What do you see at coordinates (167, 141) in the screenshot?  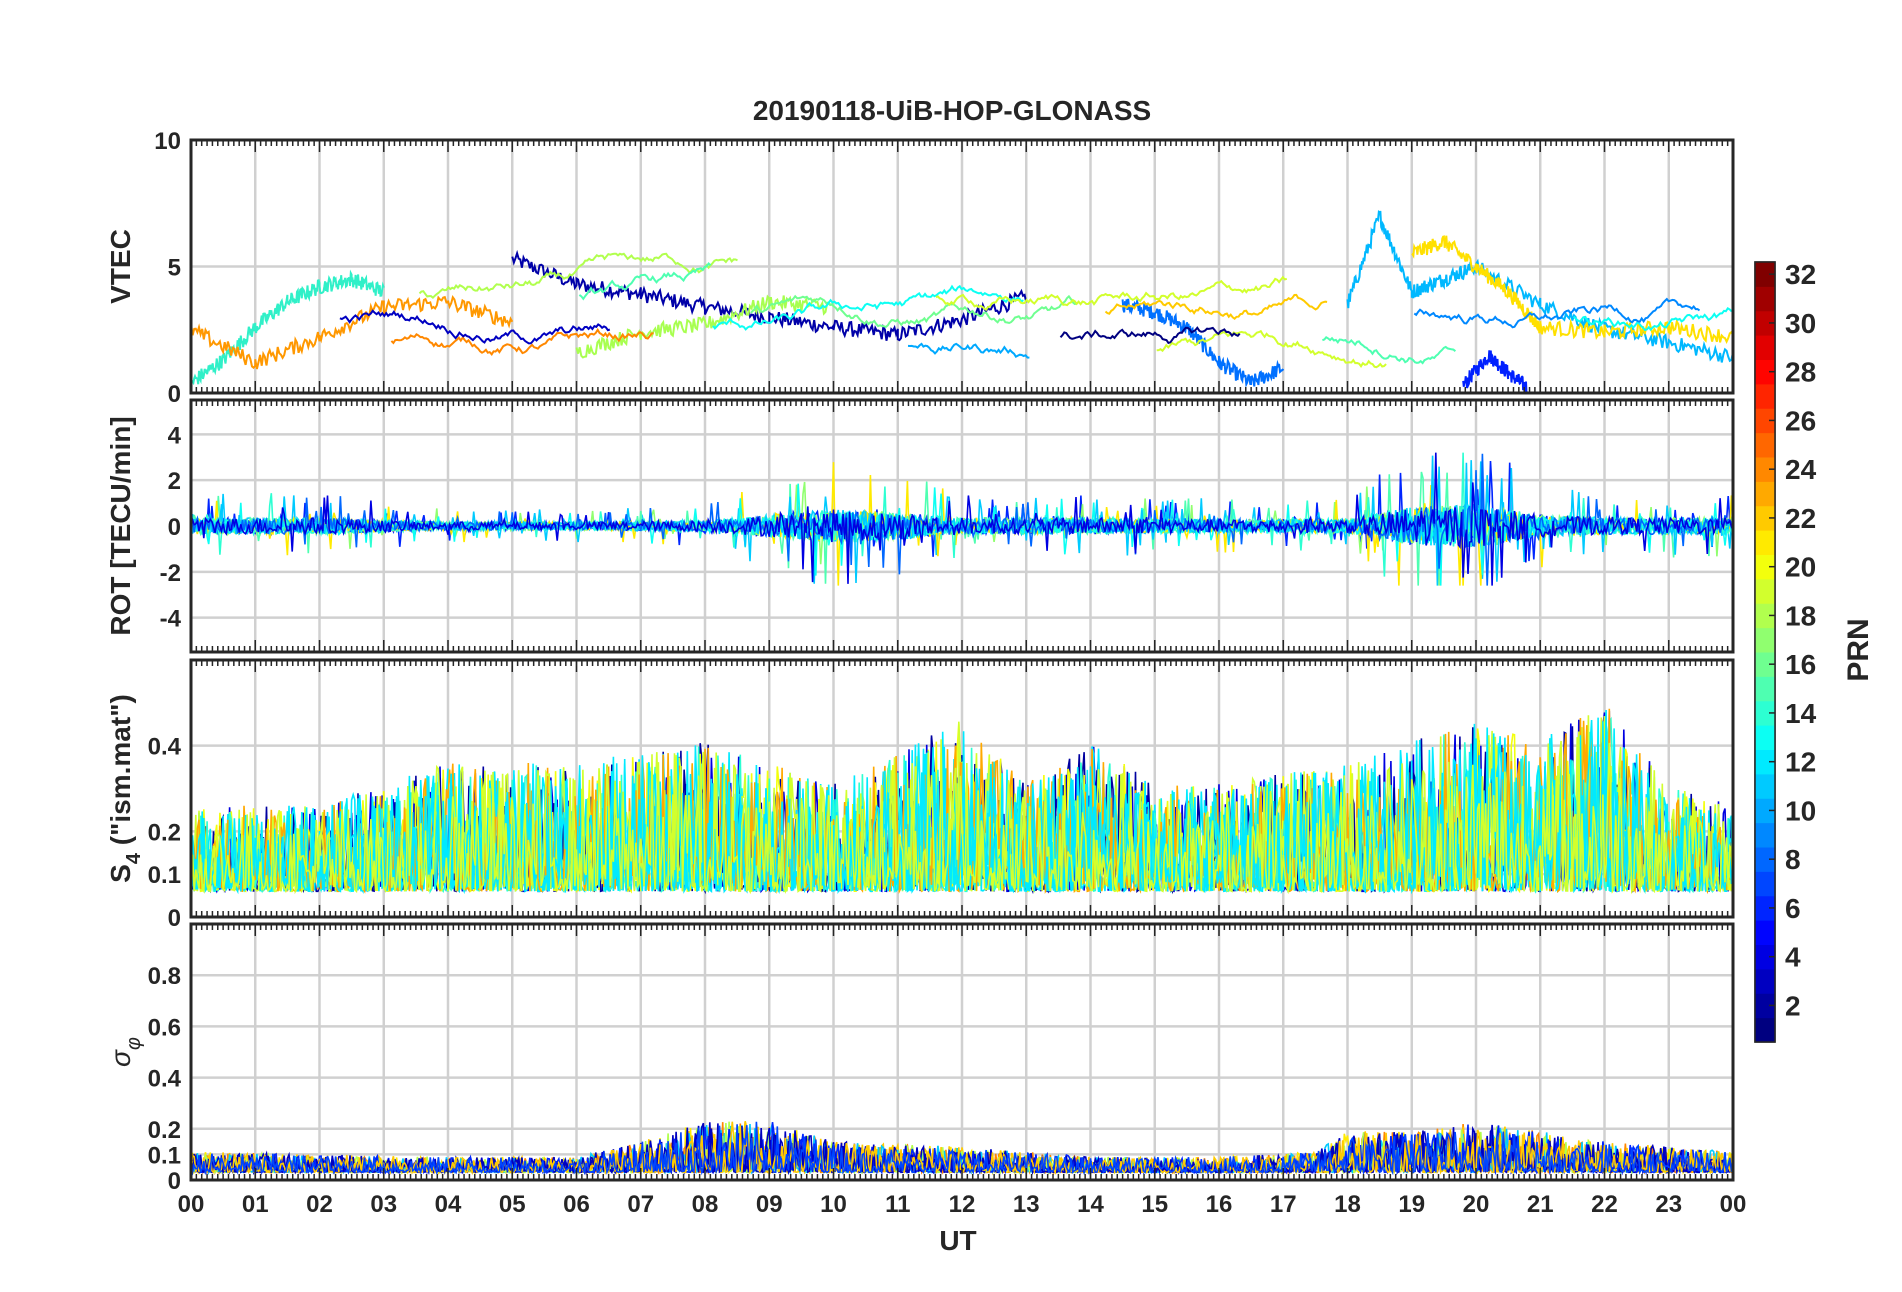 I see `y-tick-label: 10` at bounding box center [167, 141].